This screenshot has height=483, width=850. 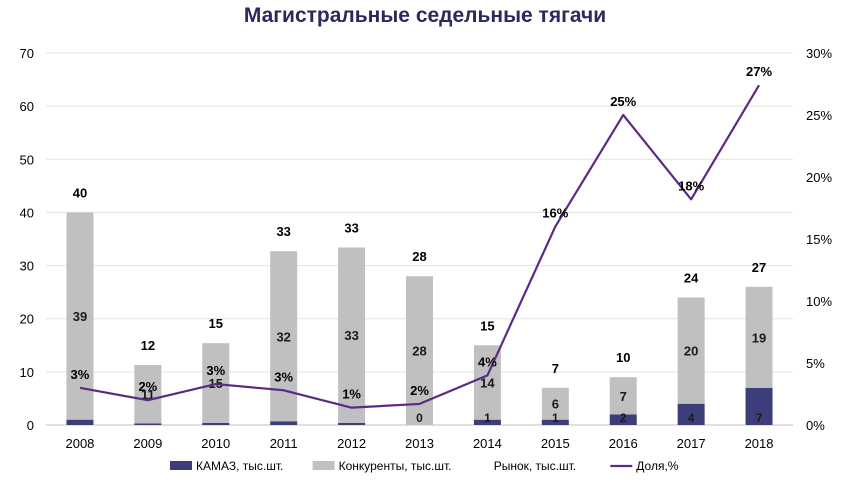 I want to click on y-left-tick-label: 10, so click(x=27, y=372).